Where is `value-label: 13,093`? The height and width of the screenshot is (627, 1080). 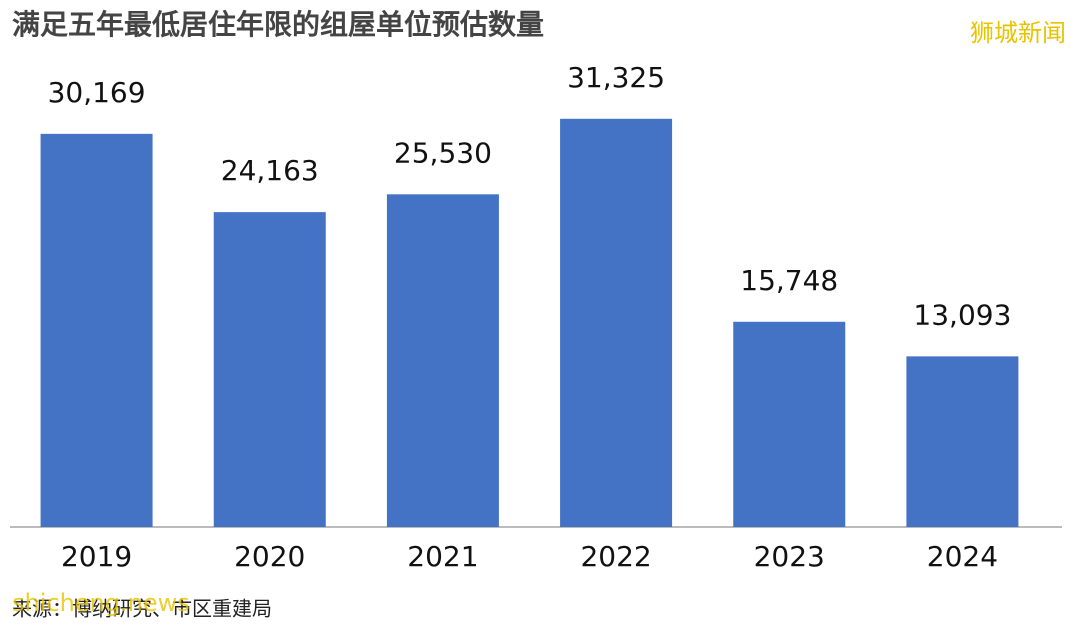
value-label: 13,093 is located at coordinates (962, 314).